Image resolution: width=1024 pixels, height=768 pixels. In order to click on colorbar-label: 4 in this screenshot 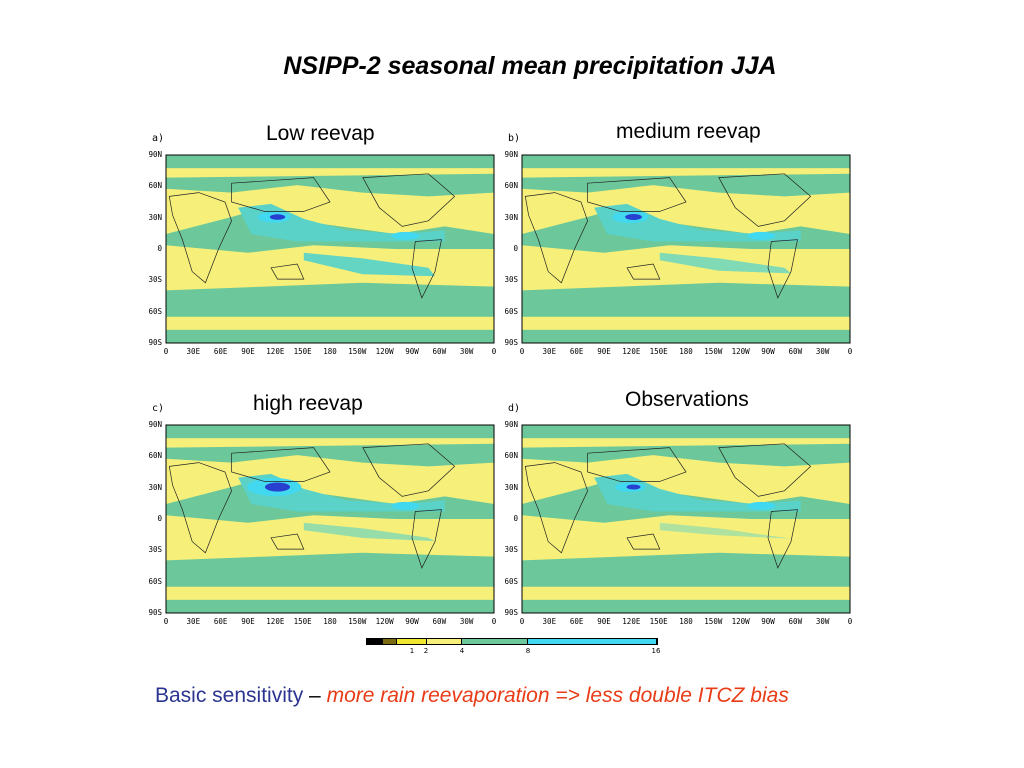, I will do `click(462, 651)`.